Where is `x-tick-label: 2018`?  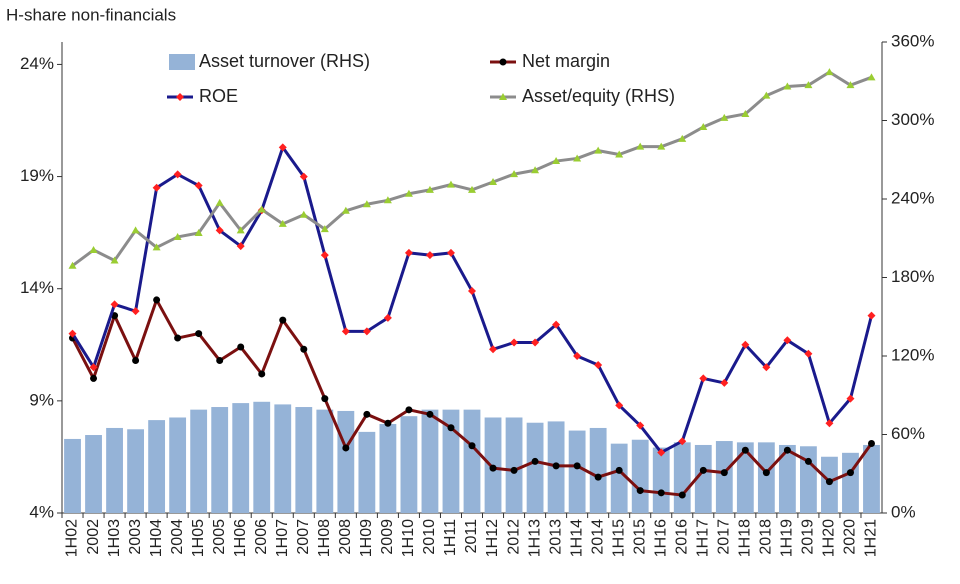 x-tick-label: 2018 is located at coordinates (766, 537).